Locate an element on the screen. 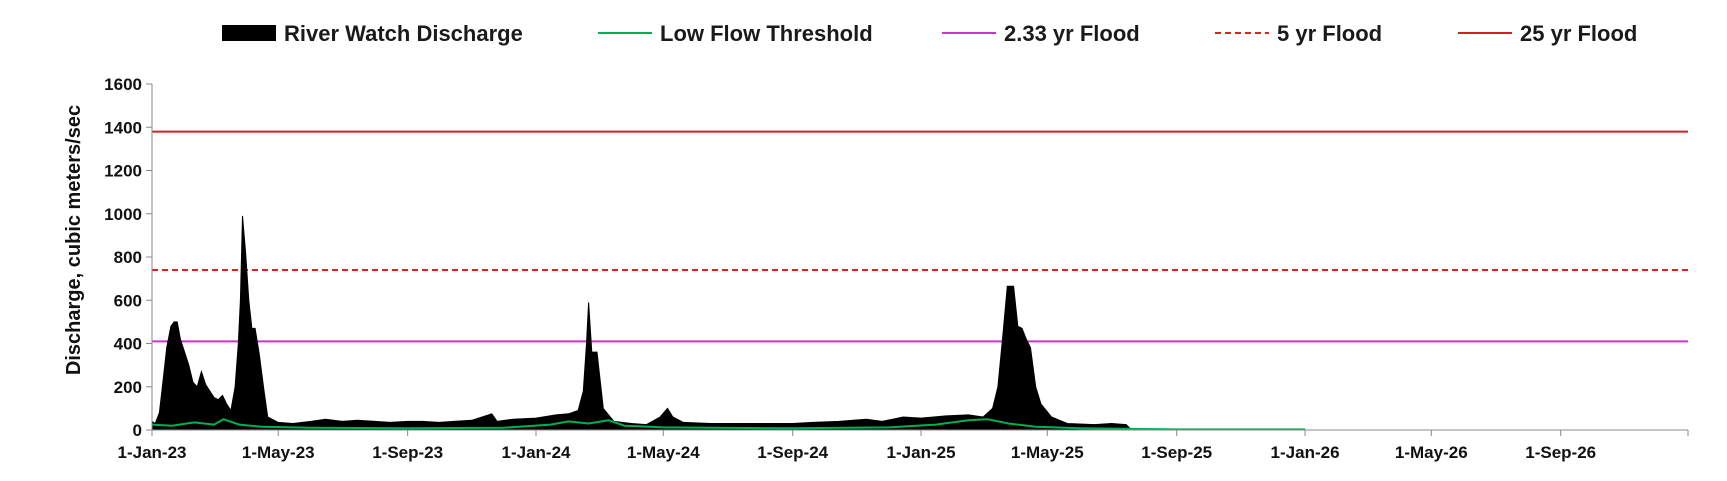  legend-entry-1: Low Flow Threshold is located at coordinates (735, 33).